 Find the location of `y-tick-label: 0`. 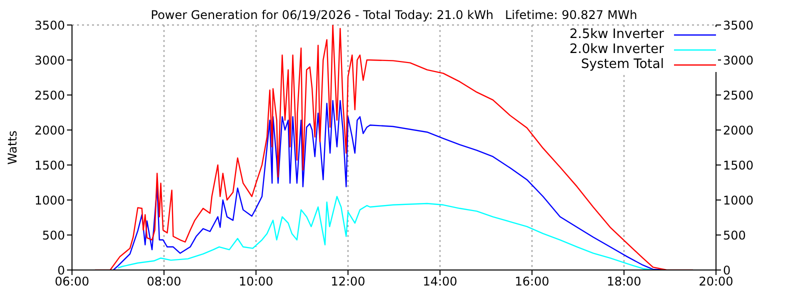

y-tick-label: 0 is located at coordinates (61, 270).